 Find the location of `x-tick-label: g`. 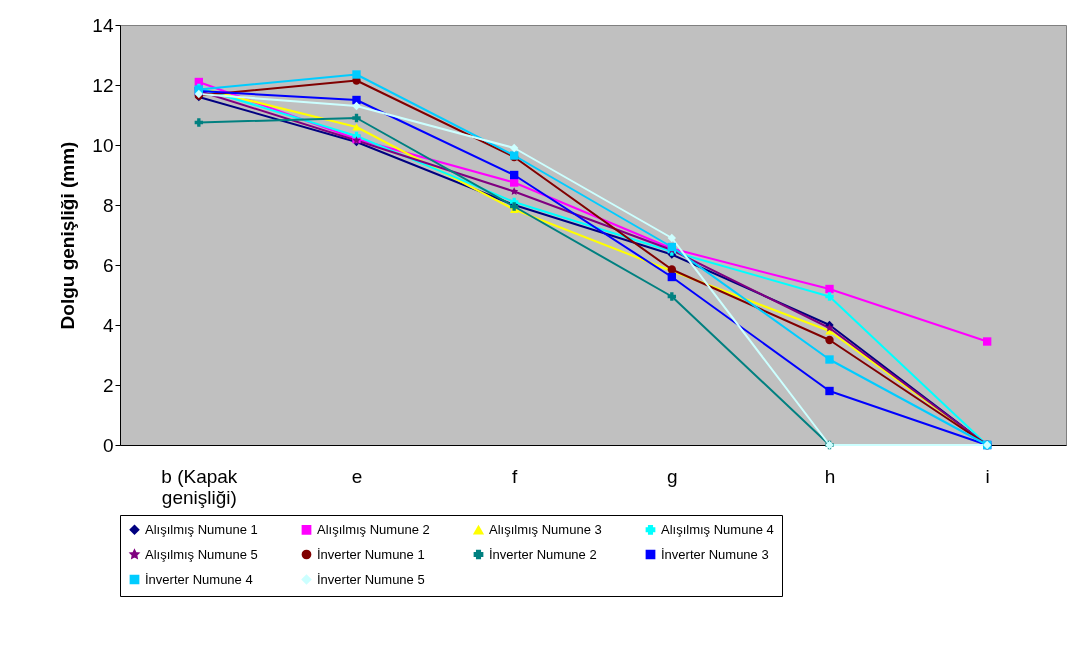

x-tick-label: g is located at coordinates (672, 476).